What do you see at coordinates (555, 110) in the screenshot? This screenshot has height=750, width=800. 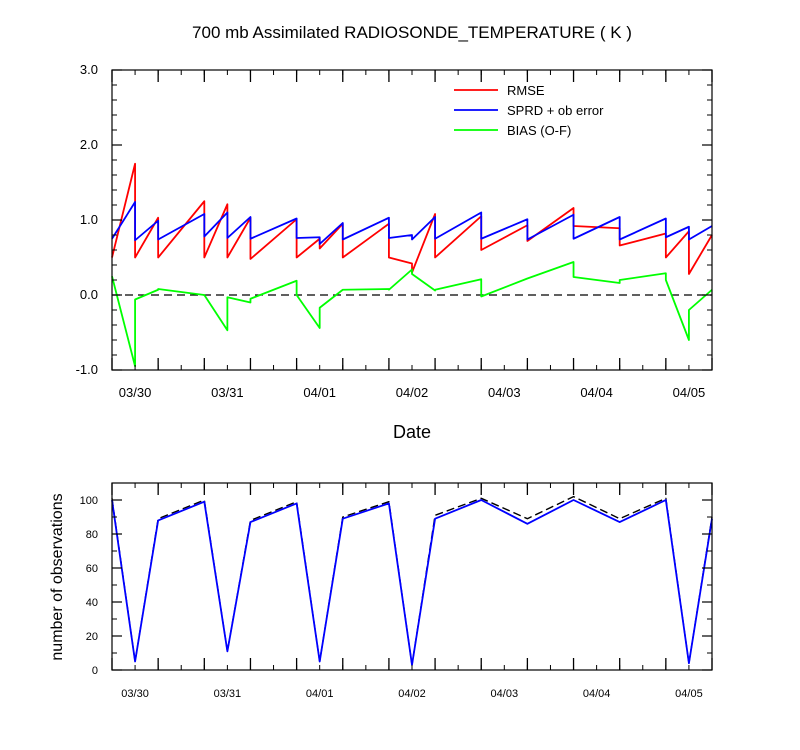 I see `legend-label: SPRD + ob error` at bounding box center [555, 110].